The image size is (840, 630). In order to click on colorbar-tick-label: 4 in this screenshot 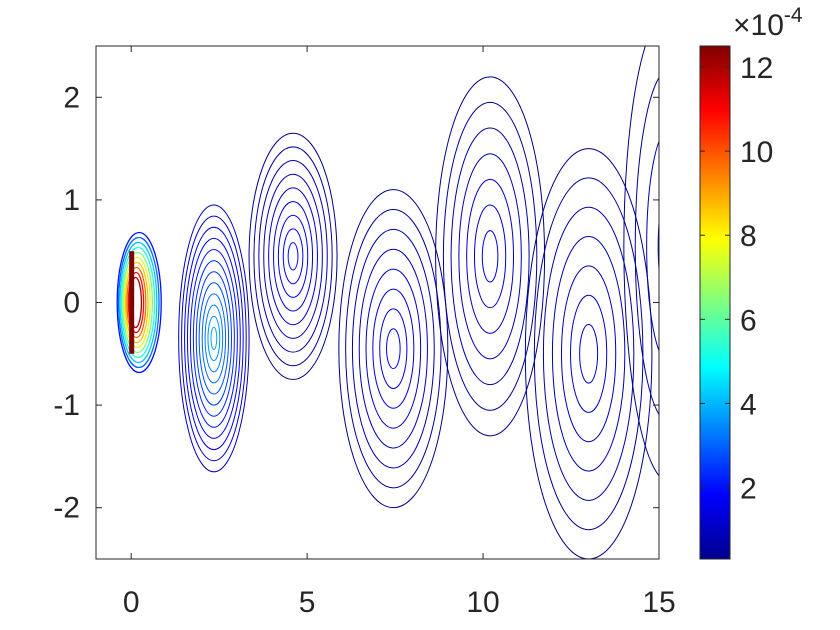, I will do `click(748, 404)`.